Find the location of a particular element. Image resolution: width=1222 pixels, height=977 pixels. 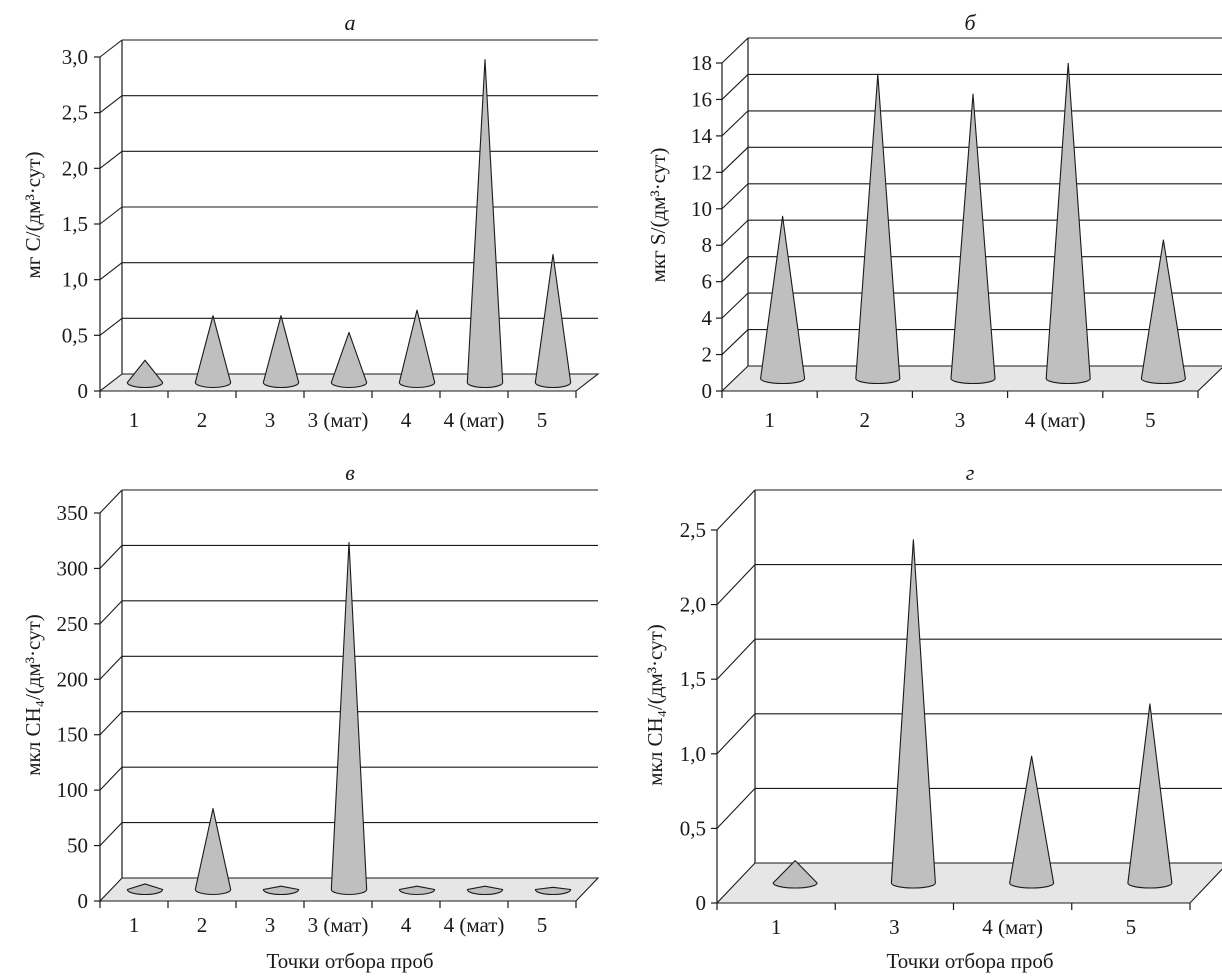

y-axis-label: мкг S/(дм³·сут) is located at coordinates (658, 215).